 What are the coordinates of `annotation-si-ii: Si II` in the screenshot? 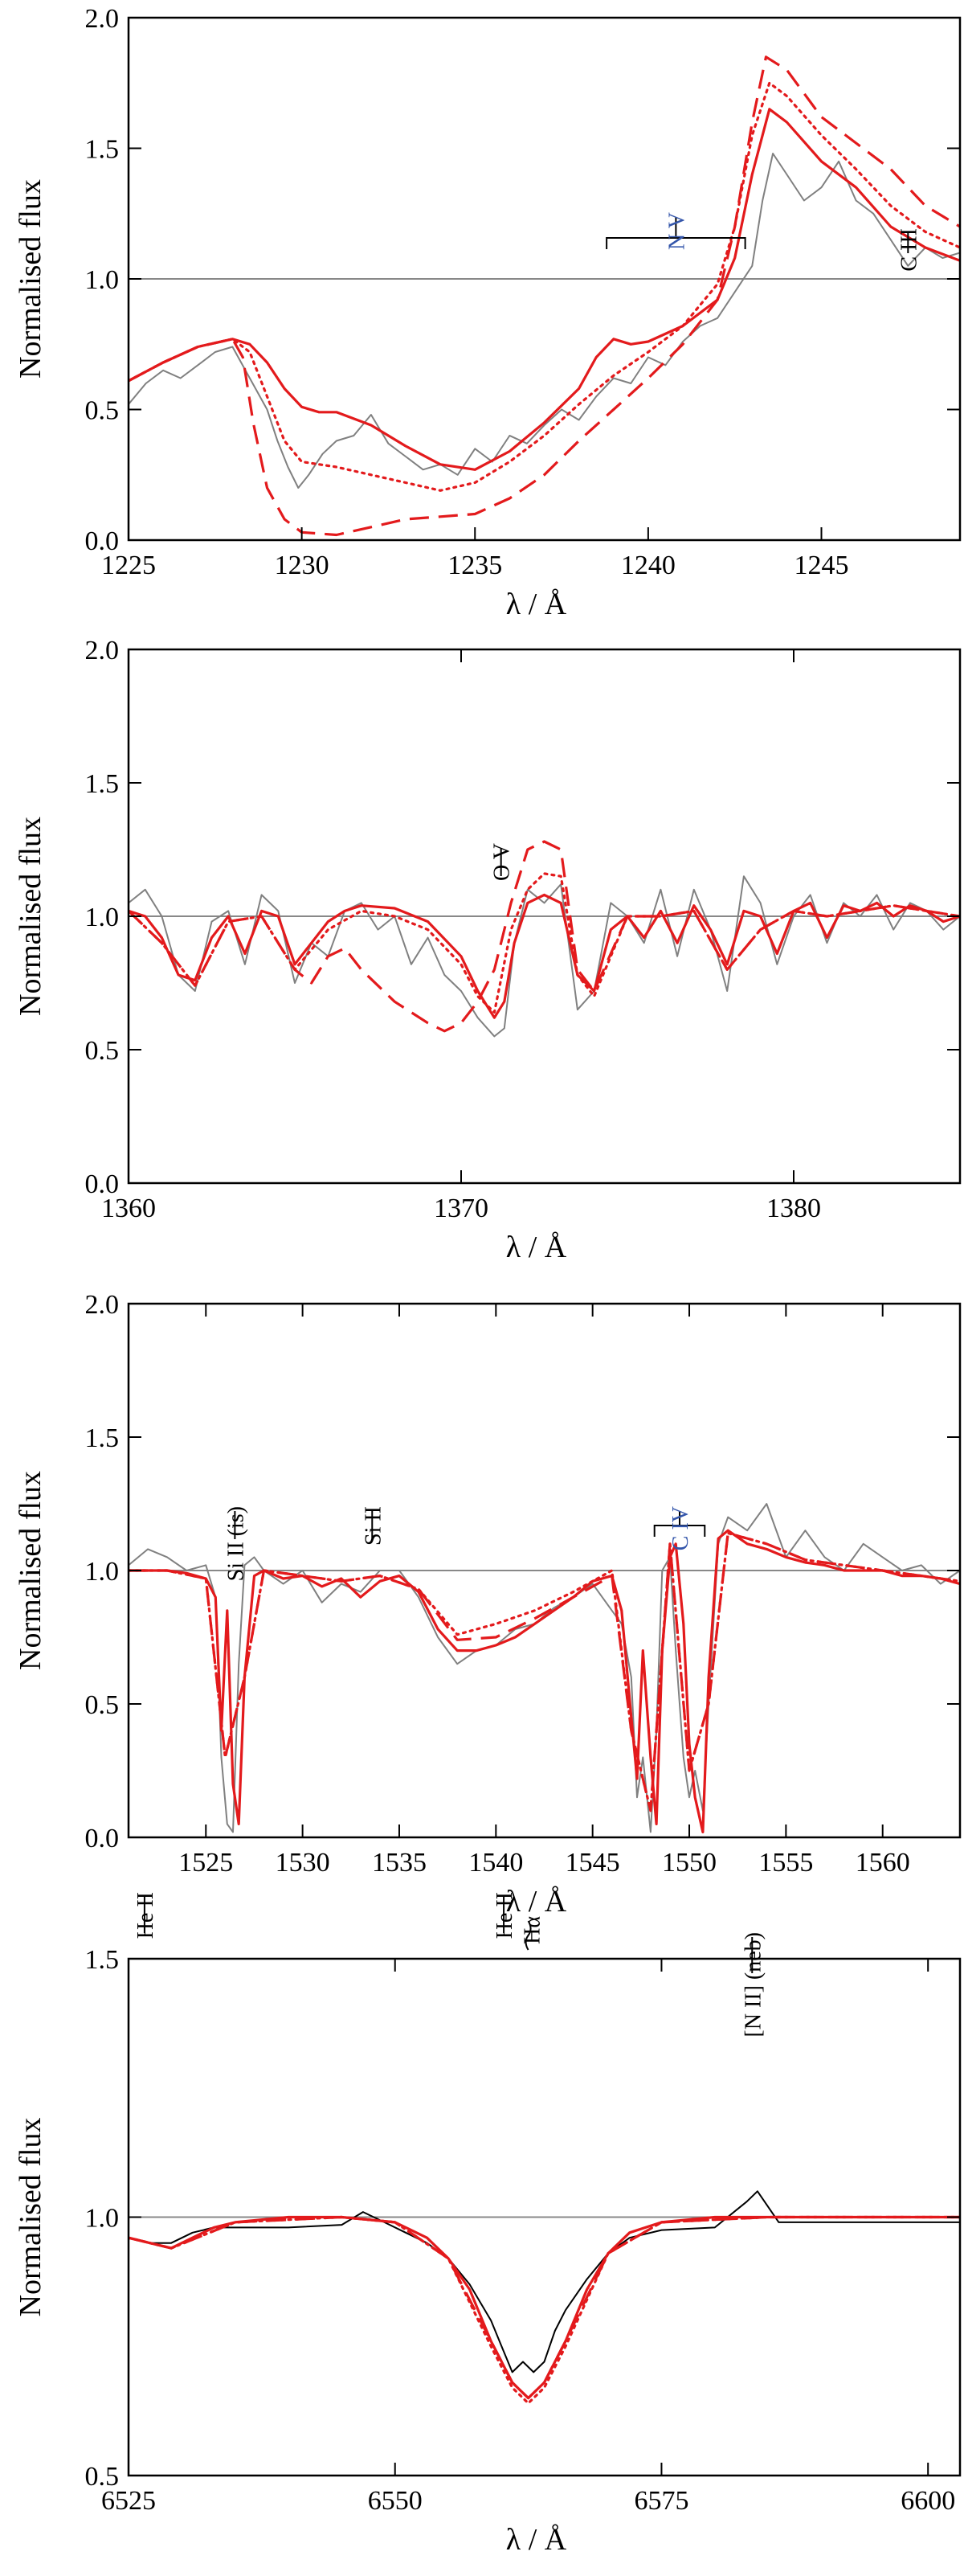 It's located at (373, 1526).